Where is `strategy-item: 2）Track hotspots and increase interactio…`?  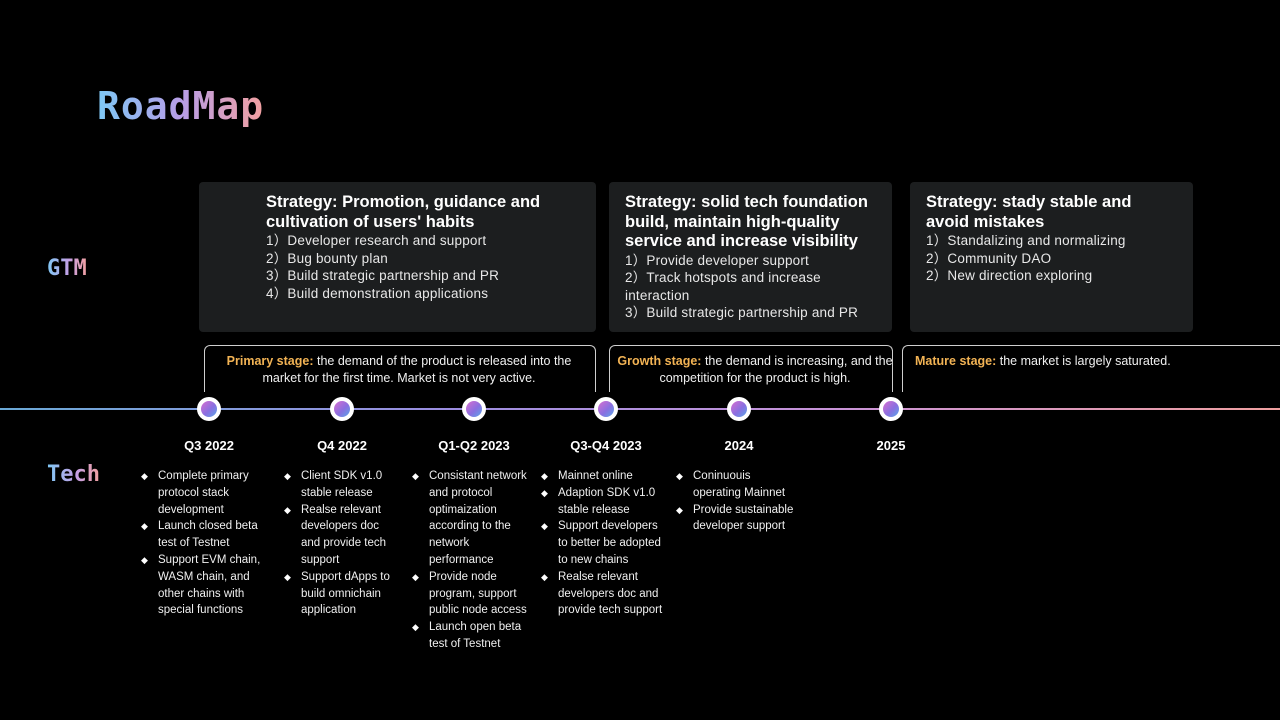 strategy-item: 2）Track hotspots and increase interactio… is located at coordinates (723, 286).